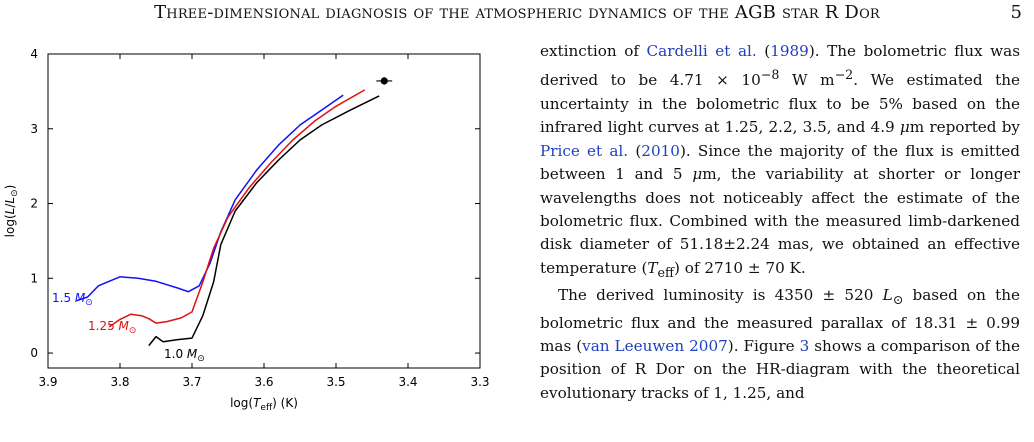 This screenshot has height=442, width=1034. What do you see at coordinates (34, 54) in the screenshot?
I see `y-tick-label: 4` at bounding box center [34, 54].